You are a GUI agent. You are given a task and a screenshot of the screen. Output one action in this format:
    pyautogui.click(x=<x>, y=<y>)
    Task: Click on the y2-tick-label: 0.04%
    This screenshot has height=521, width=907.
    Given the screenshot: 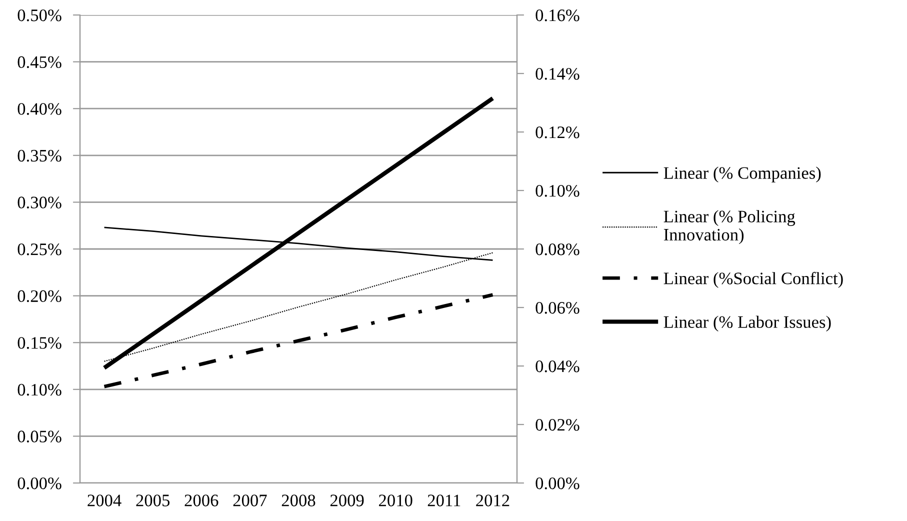 What is the action you would take?
    pyautogui.click(x=558, y=366)
    